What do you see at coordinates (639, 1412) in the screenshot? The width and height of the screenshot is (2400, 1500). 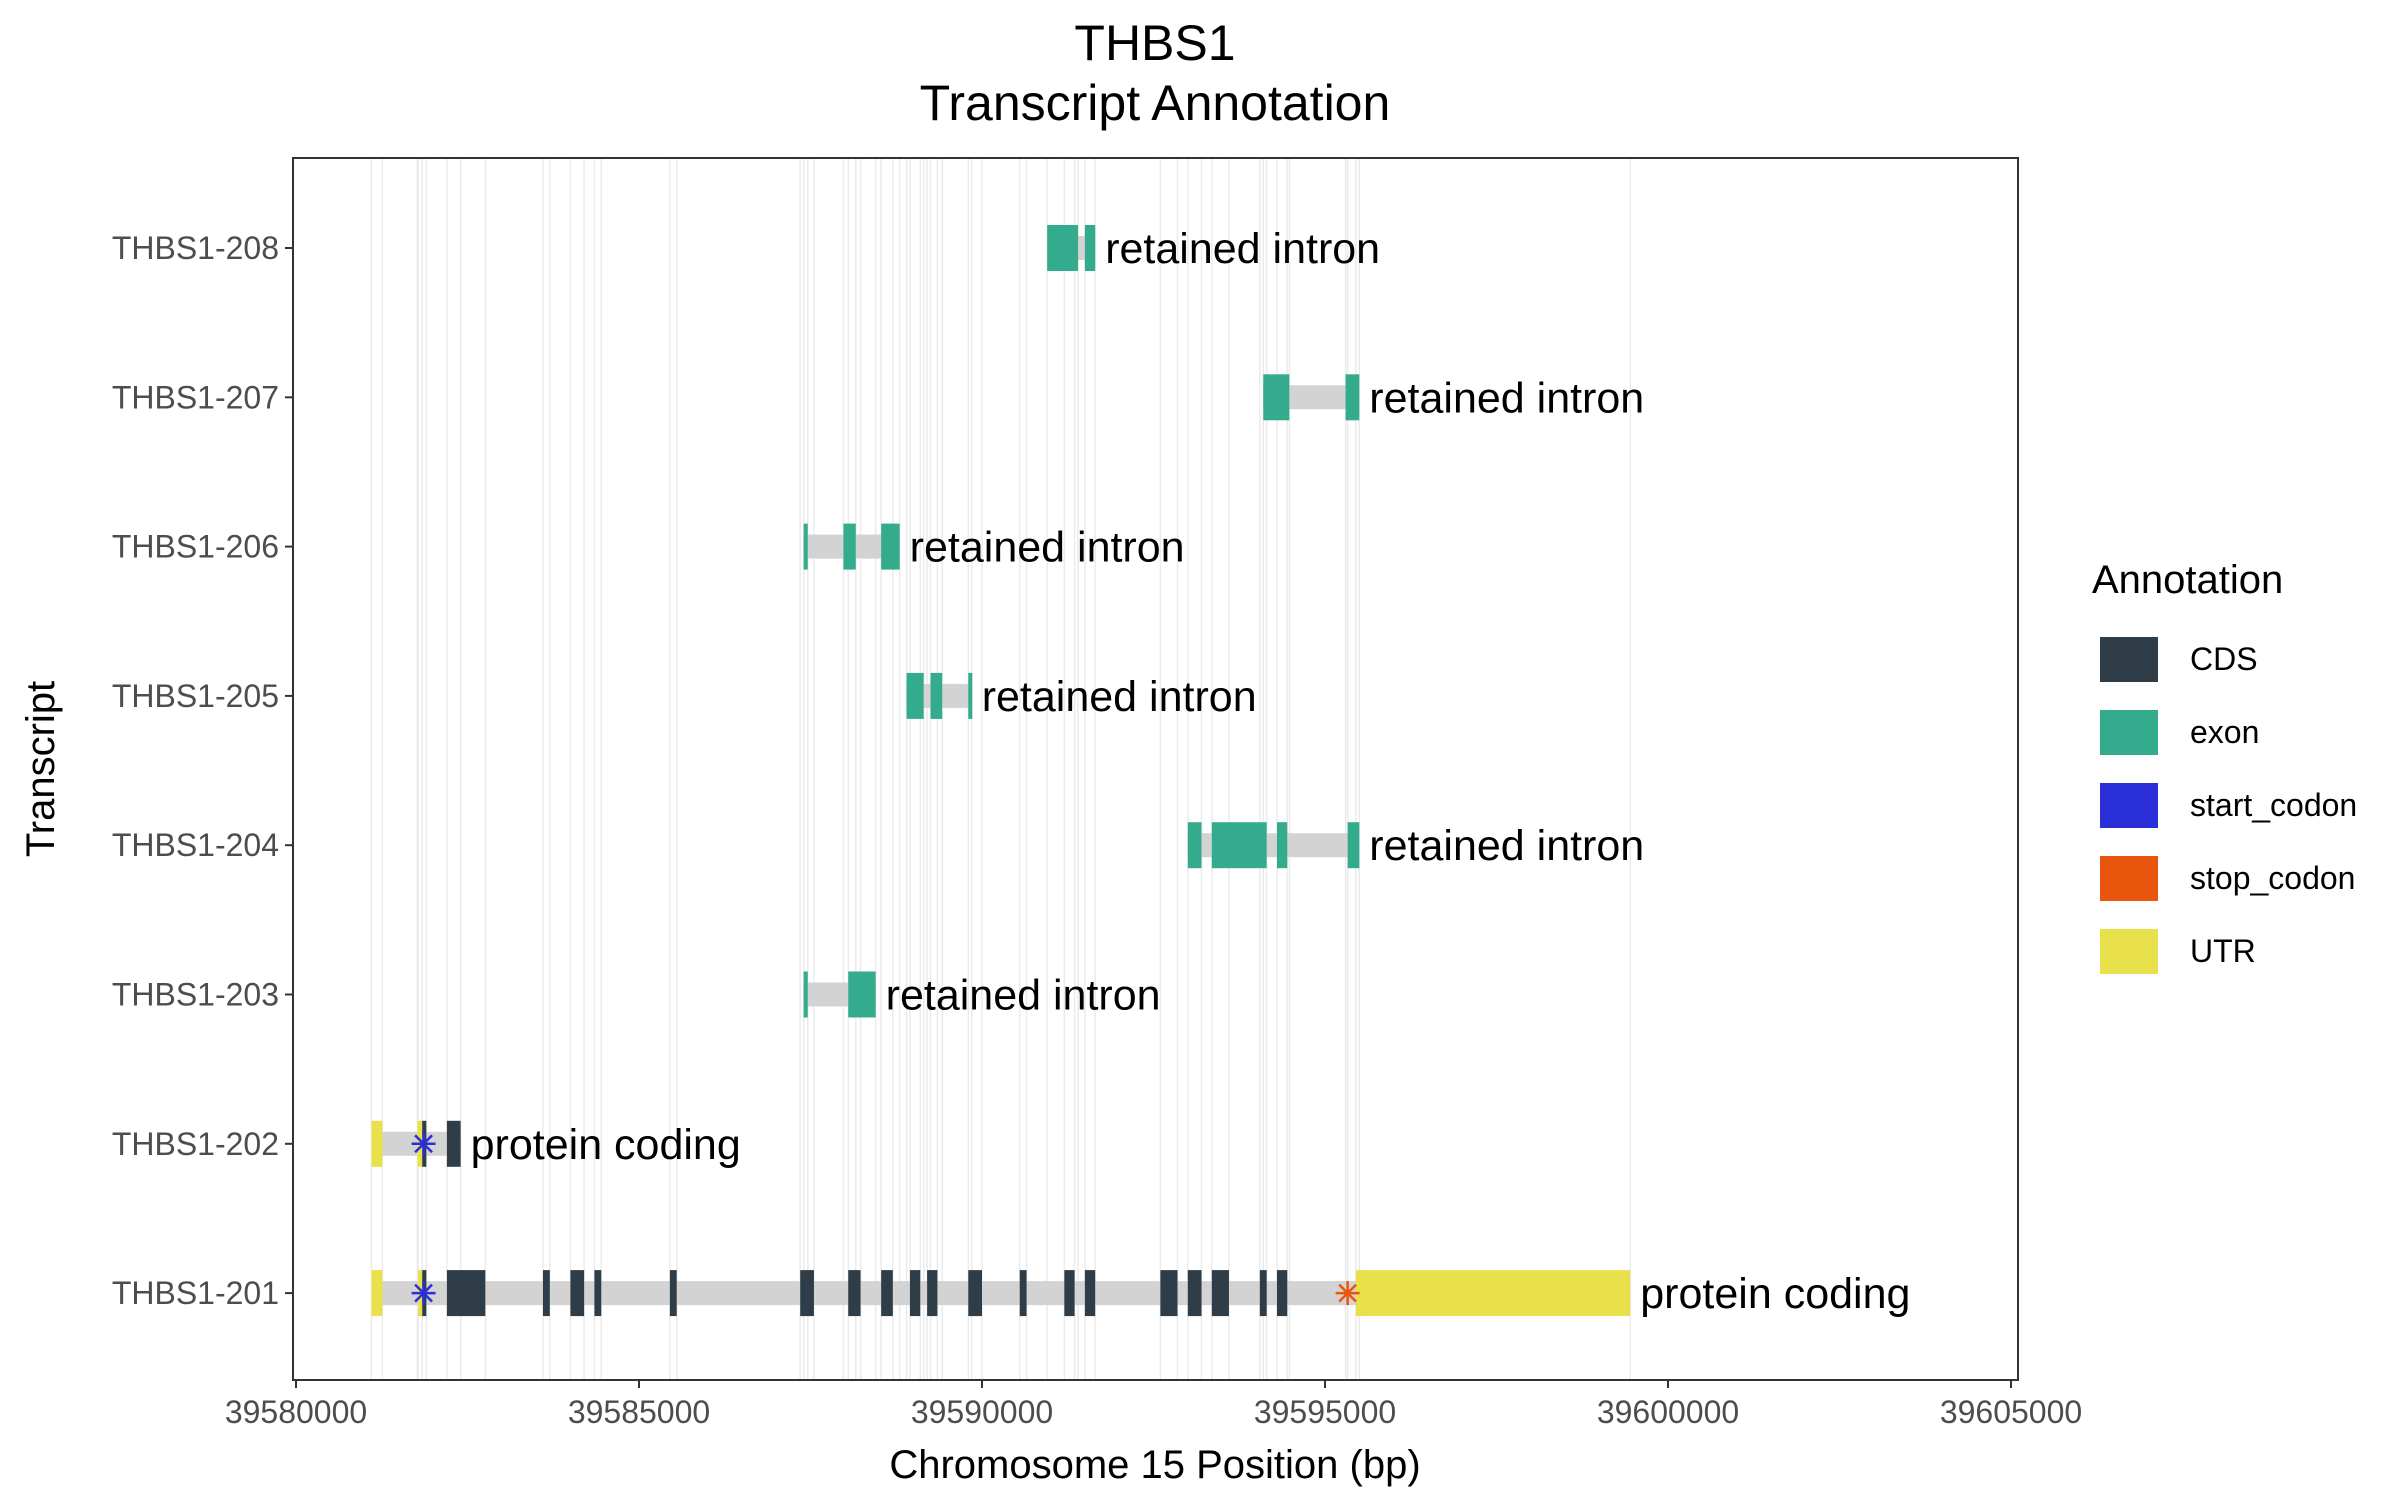 I see `x-tick-label: 39585000` at bounding box center [639, 1412].